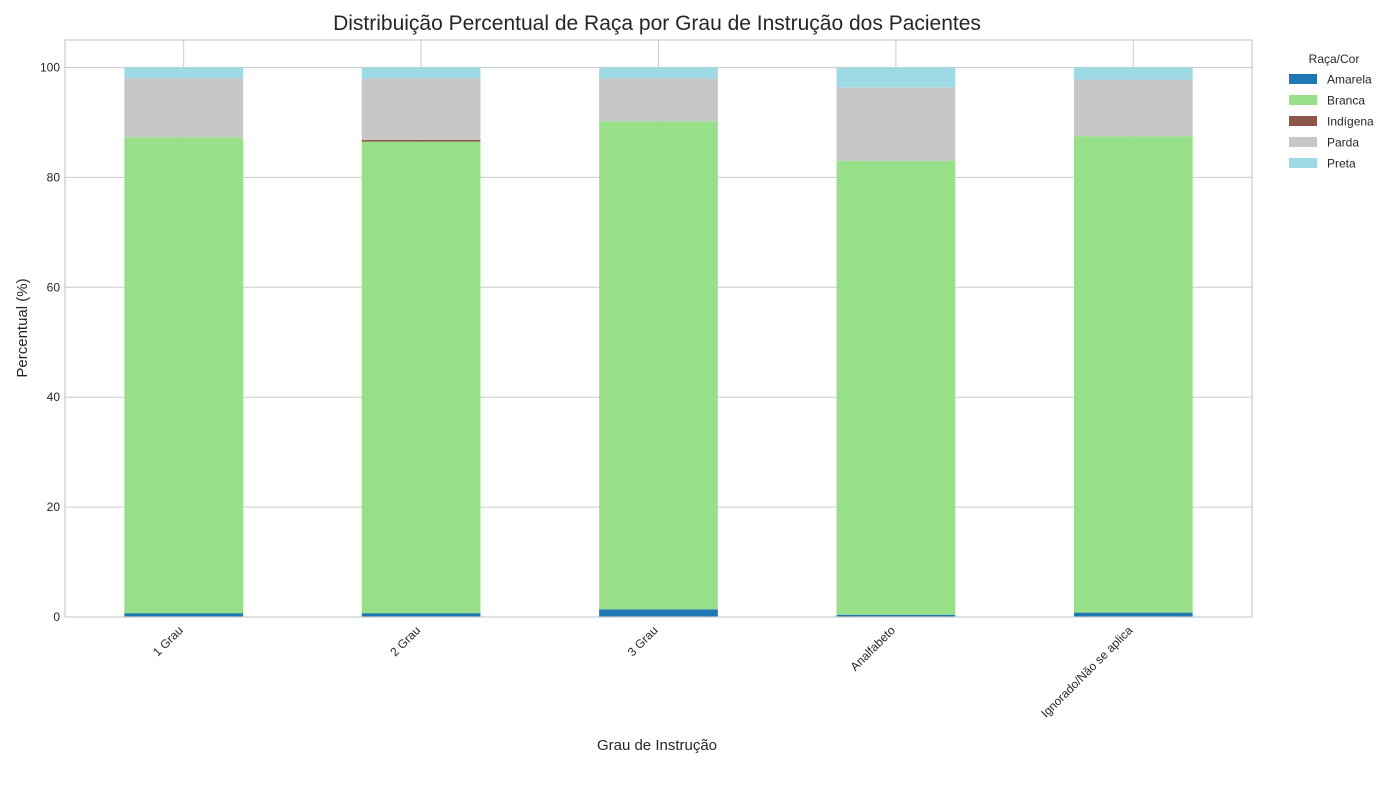 The height and width of the screenshot is (805, 1400). Describe the element at coordinates (1343, 143) in the screenshot. I see `legend-label: Parda` at that location.